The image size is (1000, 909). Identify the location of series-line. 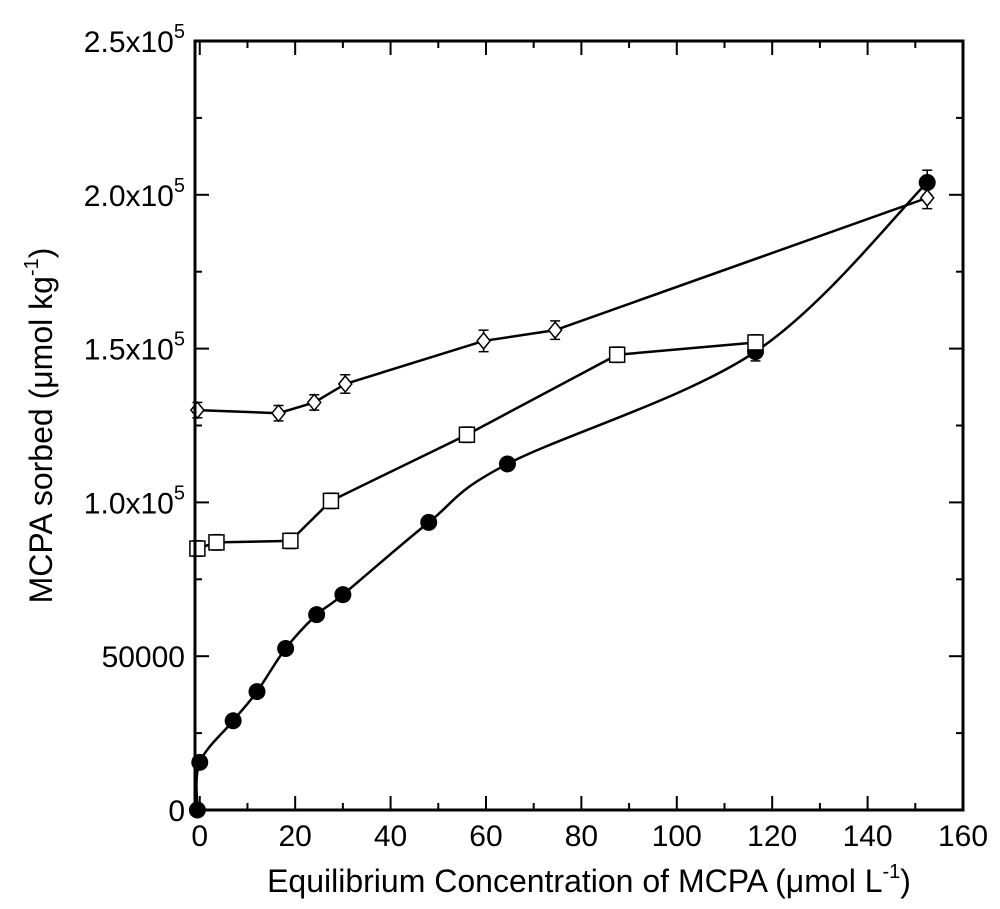
(476, 445).